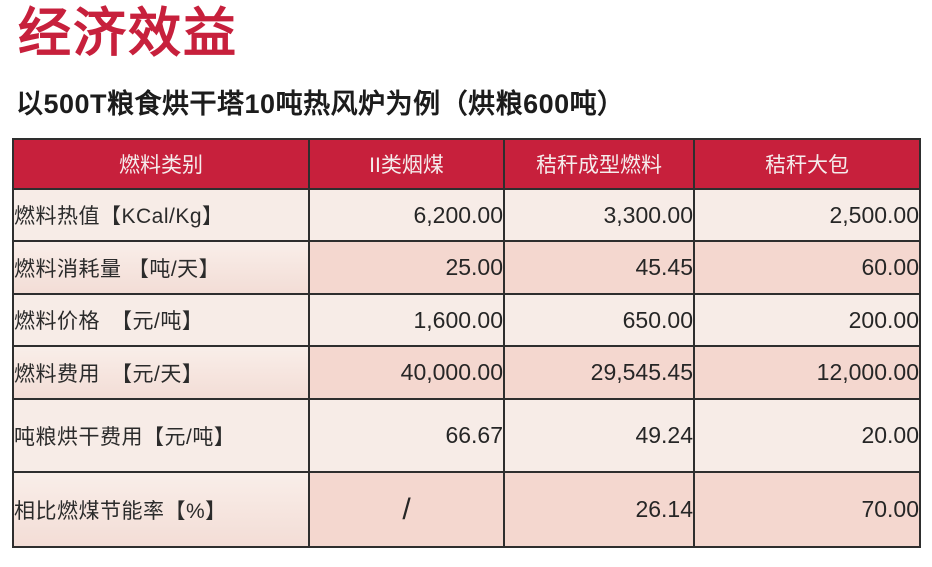 Image resolution: width=932 pixels, height=567 pixels. What do you see at coordinates (807, 268) in the screenshot?
I see `cell-value: 60.00` at bounding box center [807, 268].